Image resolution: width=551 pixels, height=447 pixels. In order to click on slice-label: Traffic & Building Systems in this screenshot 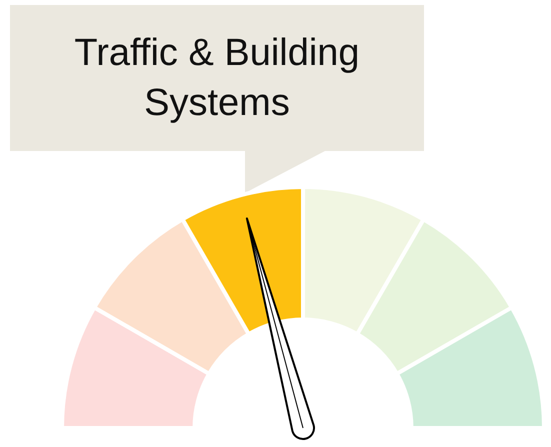, I will do `click(217, 78)`.